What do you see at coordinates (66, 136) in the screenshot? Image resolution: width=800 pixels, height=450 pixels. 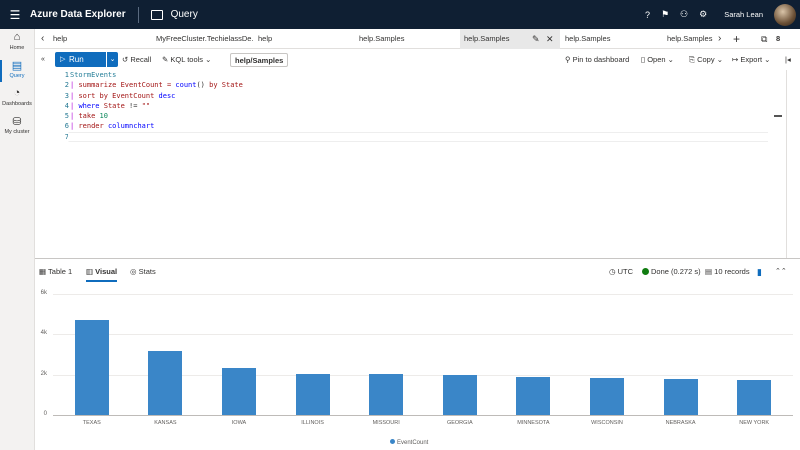 I see `line-number: 7` at bounding box center [66, 136].